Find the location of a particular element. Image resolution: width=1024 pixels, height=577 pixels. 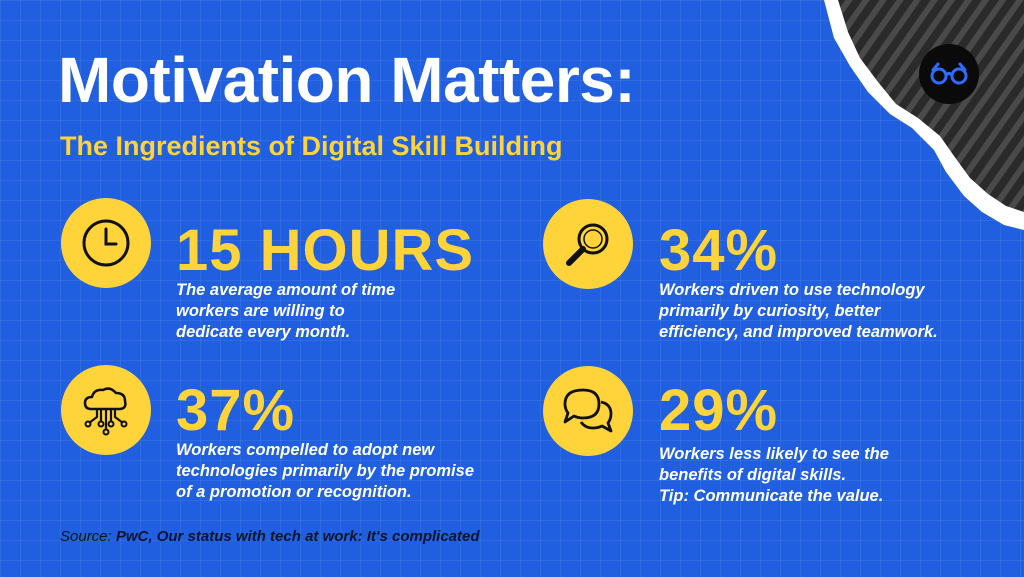

torn-paper-decoration is located at coordinates (924, 115).